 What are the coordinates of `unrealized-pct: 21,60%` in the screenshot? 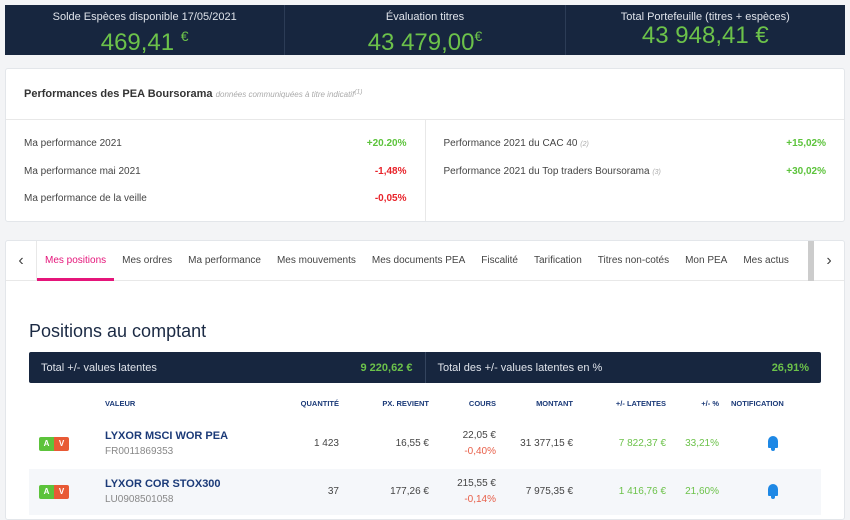 It's located at (702, 491).